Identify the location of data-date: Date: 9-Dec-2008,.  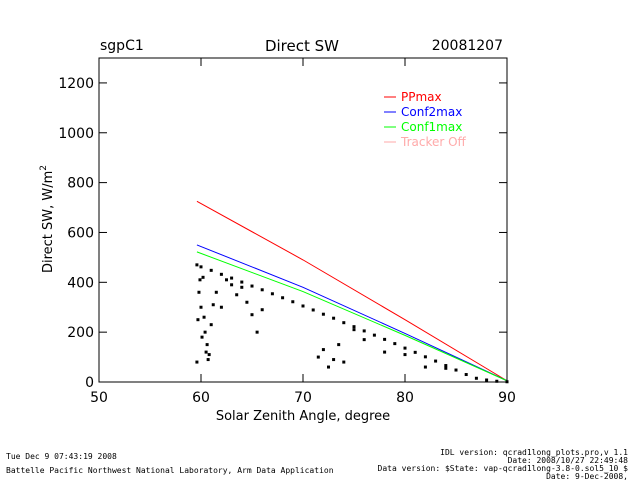
(587, 476).